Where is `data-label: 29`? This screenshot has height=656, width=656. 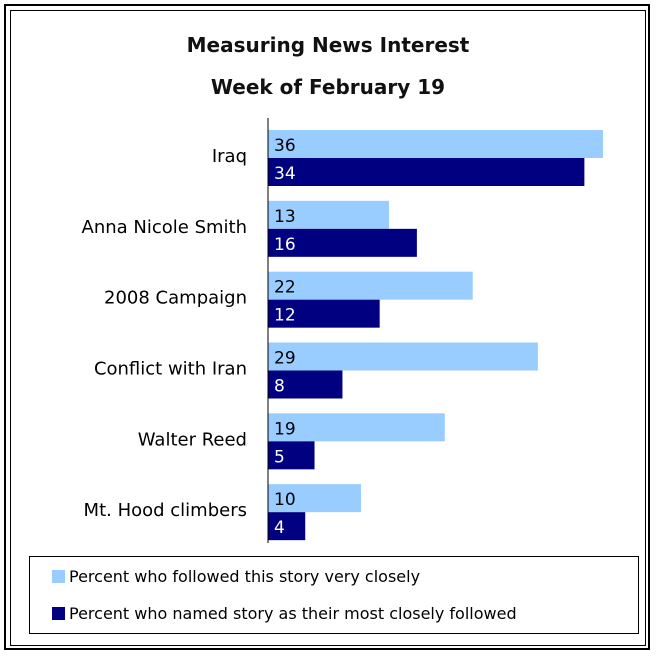
data-label: 29 is located at coordinates (285, 359).